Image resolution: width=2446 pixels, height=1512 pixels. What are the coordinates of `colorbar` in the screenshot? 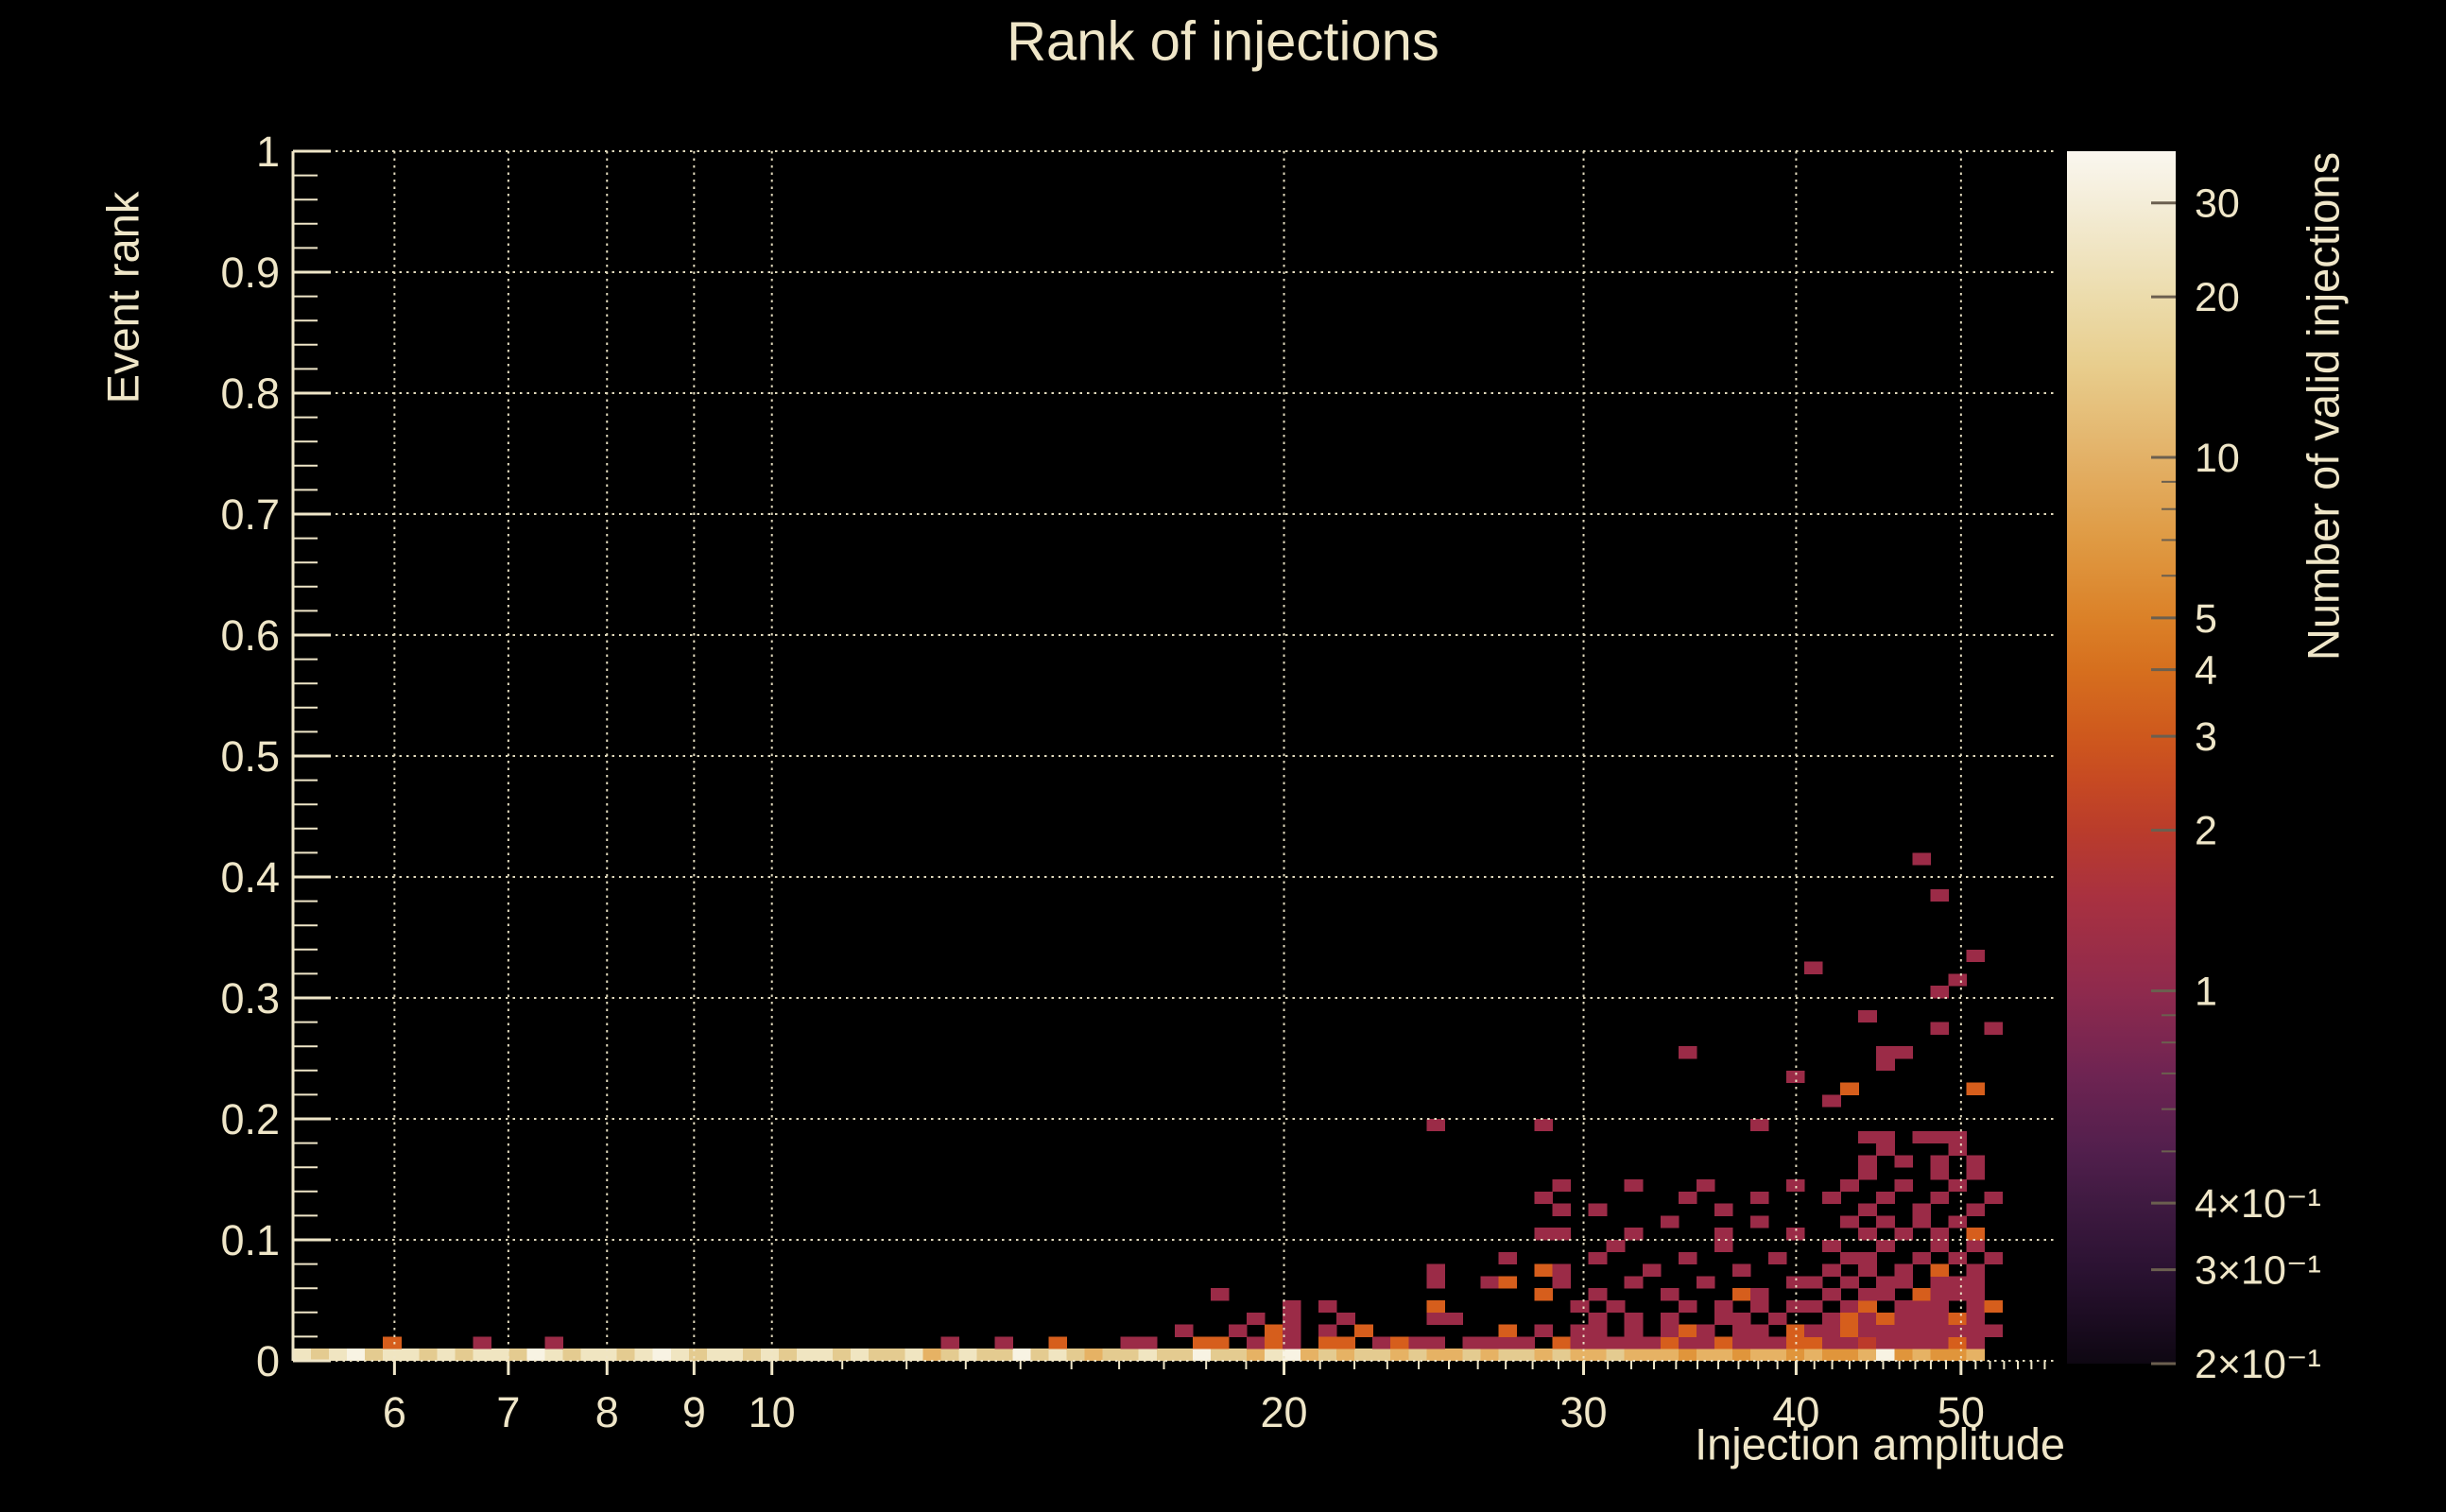 It's located at (2121, 757).